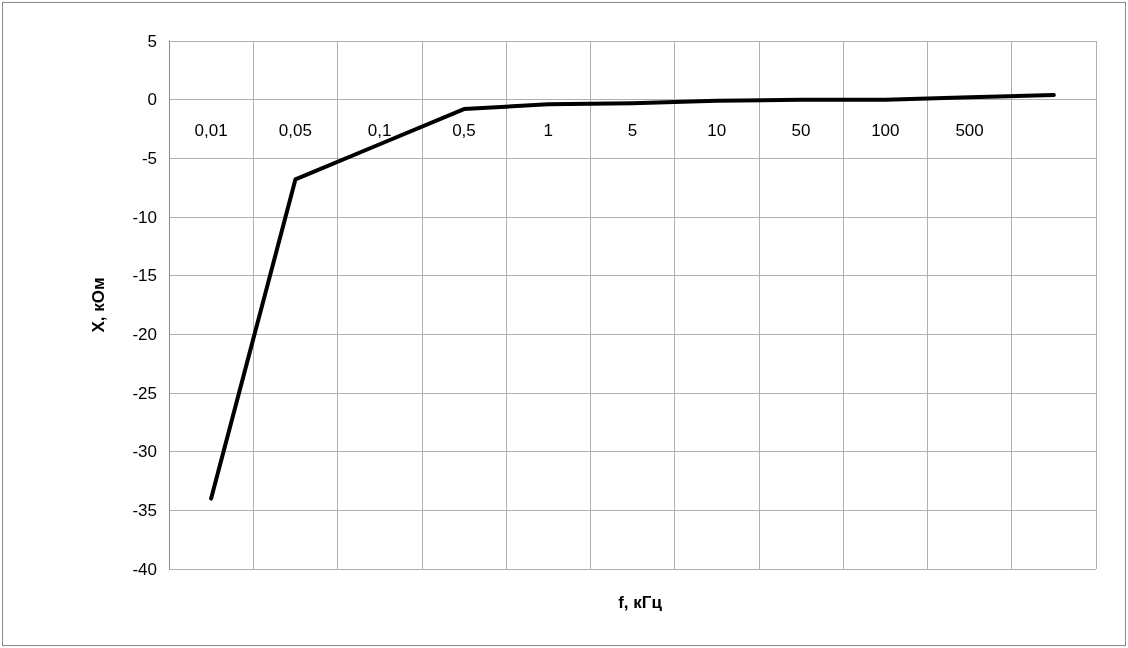 This screenshot has height=648, width=1128. What do you see at coordinates (144, 569) in the screenshot?
I see `y-tick-label: -40` at bounding box center [144, 569].